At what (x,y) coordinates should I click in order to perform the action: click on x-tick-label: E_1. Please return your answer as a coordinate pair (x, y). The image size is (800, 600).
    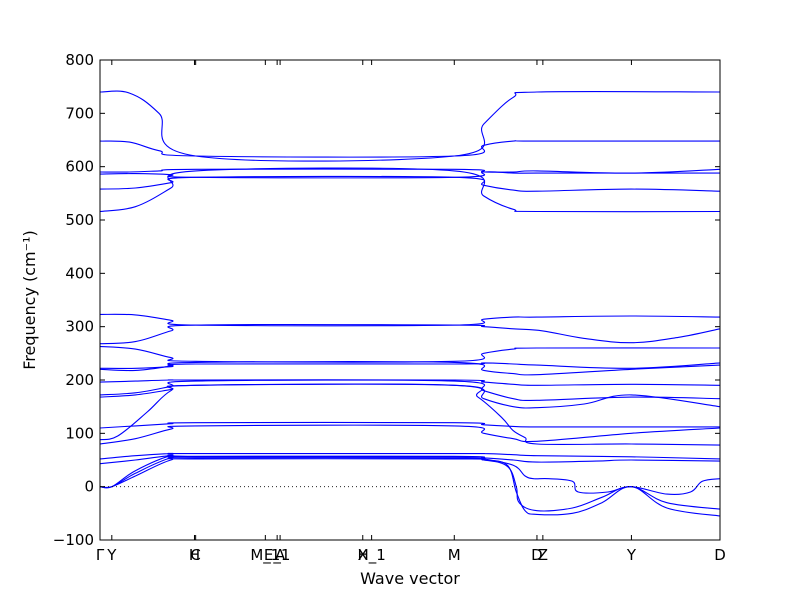
    Looking at the image, I should click on (277, 555).